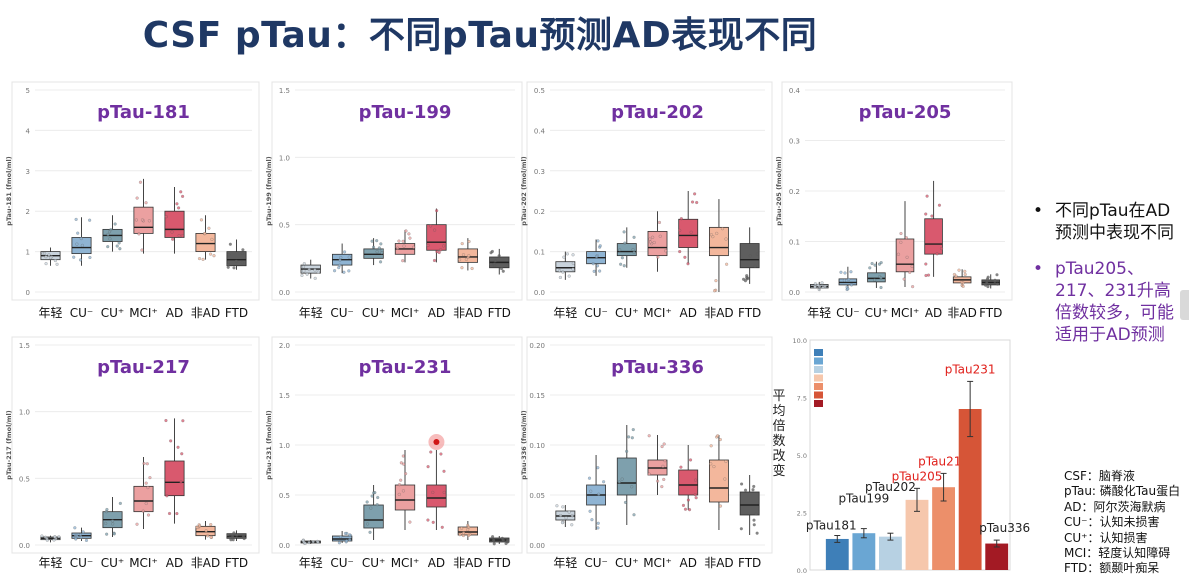 The height and width of the screenshot is (583, 1189). I want to click on y-tick-label: 10.0, so click(800, 341).